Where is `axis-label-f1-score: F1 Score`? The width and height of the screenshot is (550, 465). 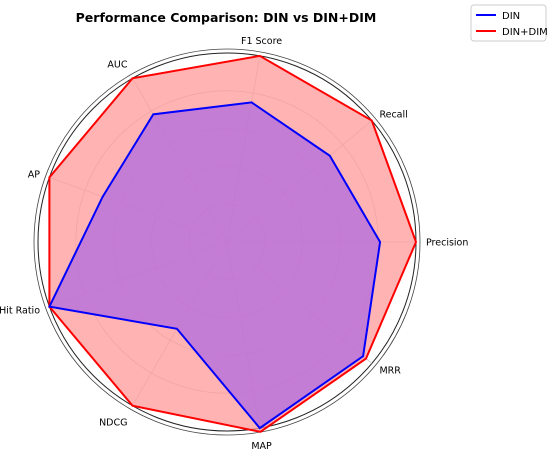
axis-label-f1-score: F1 Score is located at coordinates (261, 41).